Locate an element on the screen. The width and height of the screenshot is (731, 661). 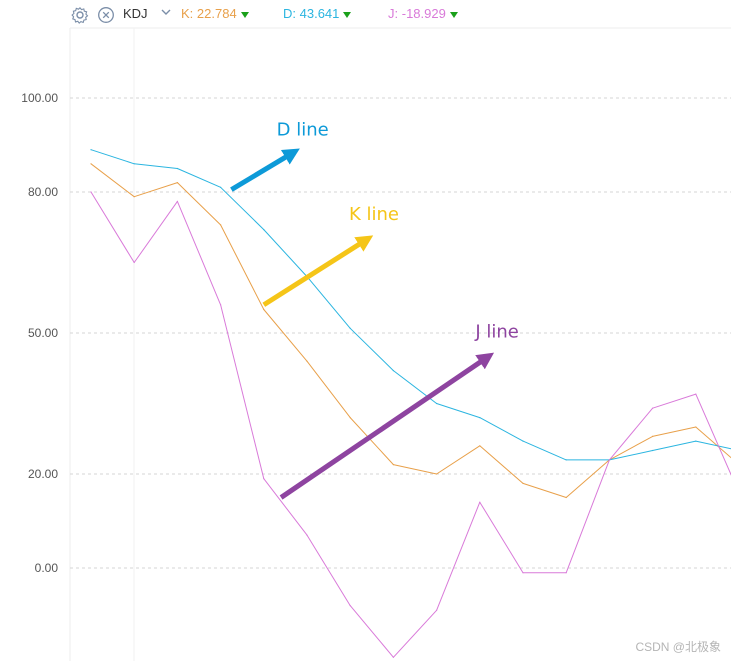
y-axis: 100.00 80.00 50.00 20.00 0.00 is located at coordinates (39, 333).